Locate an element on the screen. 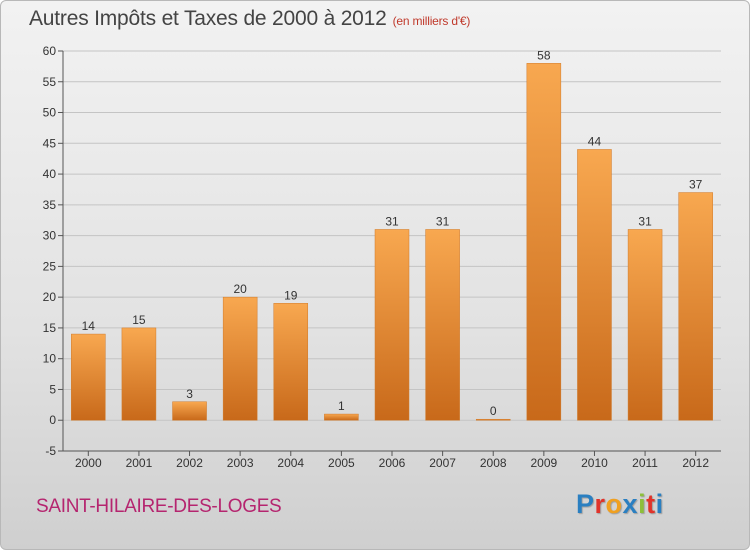  value-label: 58 is located at coordinates (544, 55).